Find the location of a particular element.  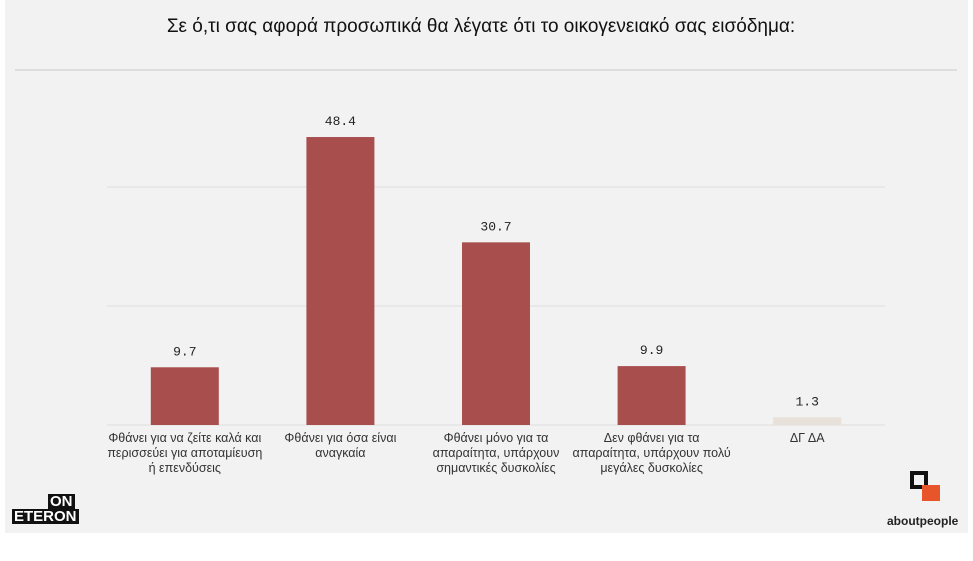

logo-text: ETERON is located at coordinates (45, 516).